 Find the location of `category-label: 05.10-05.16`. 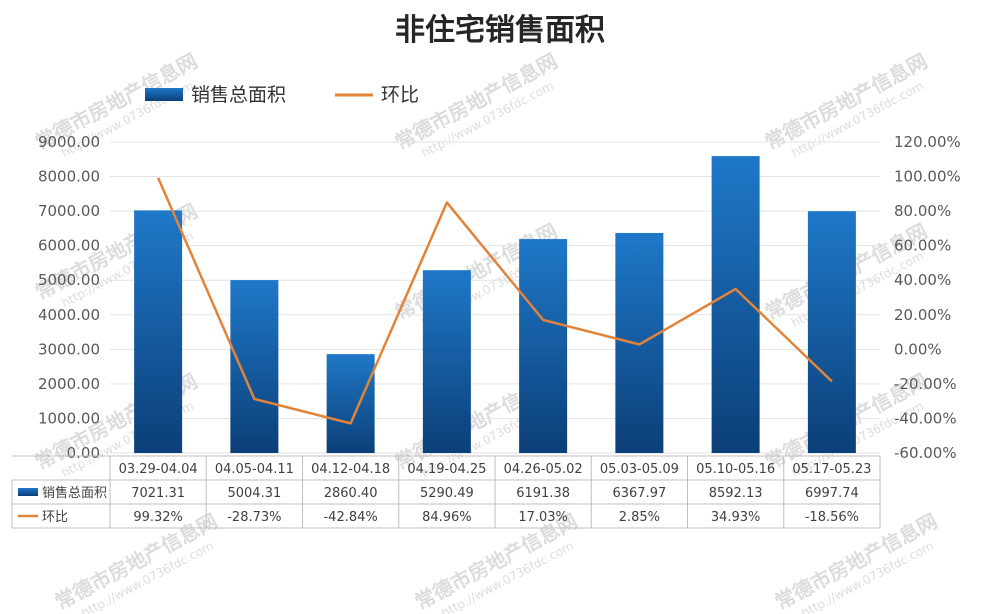

category-label: 05.10-05.16 is located at coordinates (735, 469).